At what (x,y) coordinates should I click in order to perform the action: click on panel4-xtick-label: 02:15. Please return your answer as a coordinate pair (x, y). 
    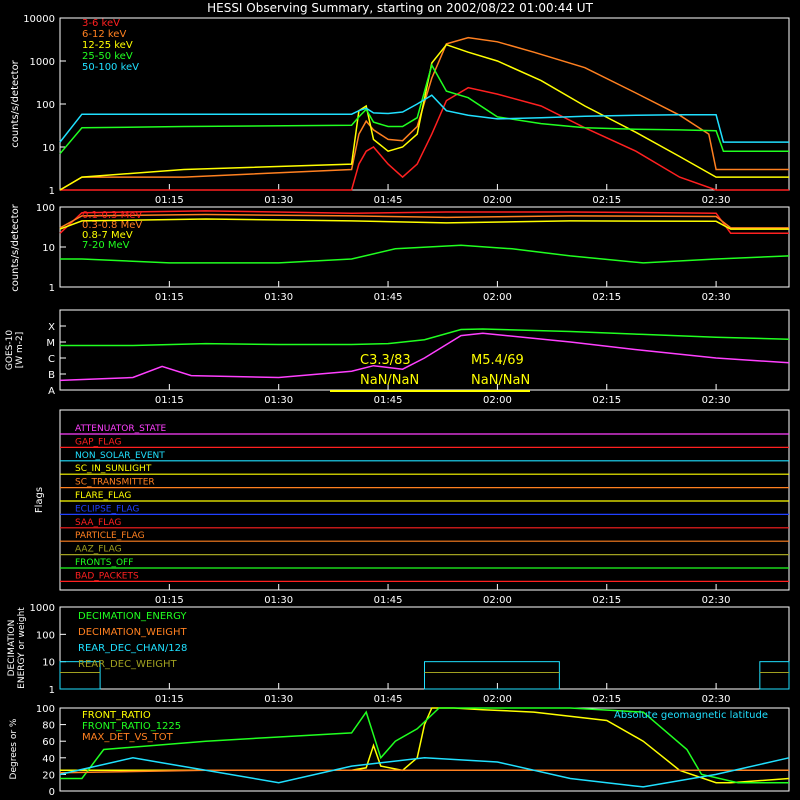
    Looking at the image, I should click on (606, 600).